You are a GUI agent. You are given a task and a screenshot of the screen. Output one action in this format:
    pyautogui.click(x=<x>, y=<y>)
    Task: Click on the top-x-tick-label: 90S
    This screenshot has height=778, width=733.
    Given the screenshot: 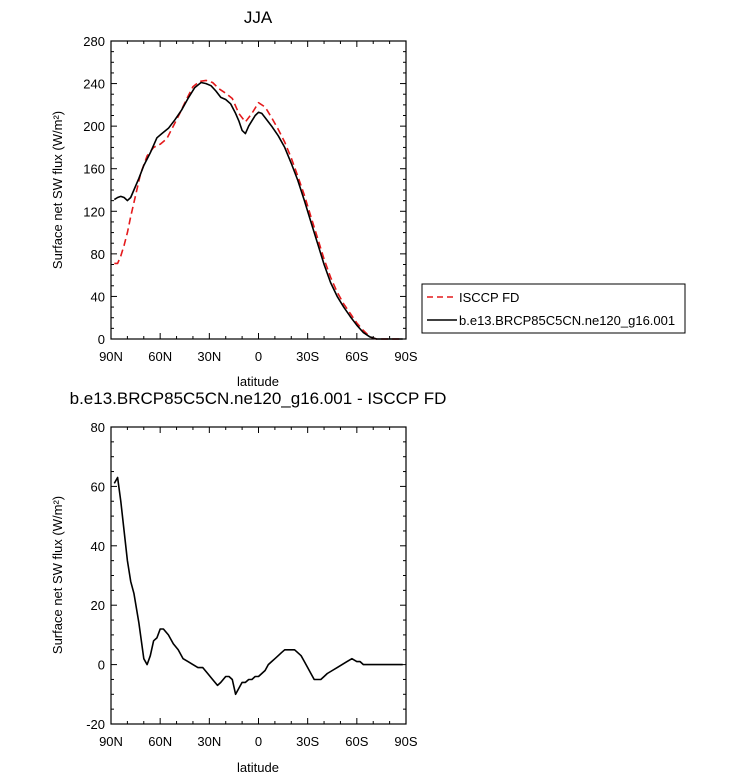 What is the action you would take?
    pyautogui.click(x=405, y=356)
    